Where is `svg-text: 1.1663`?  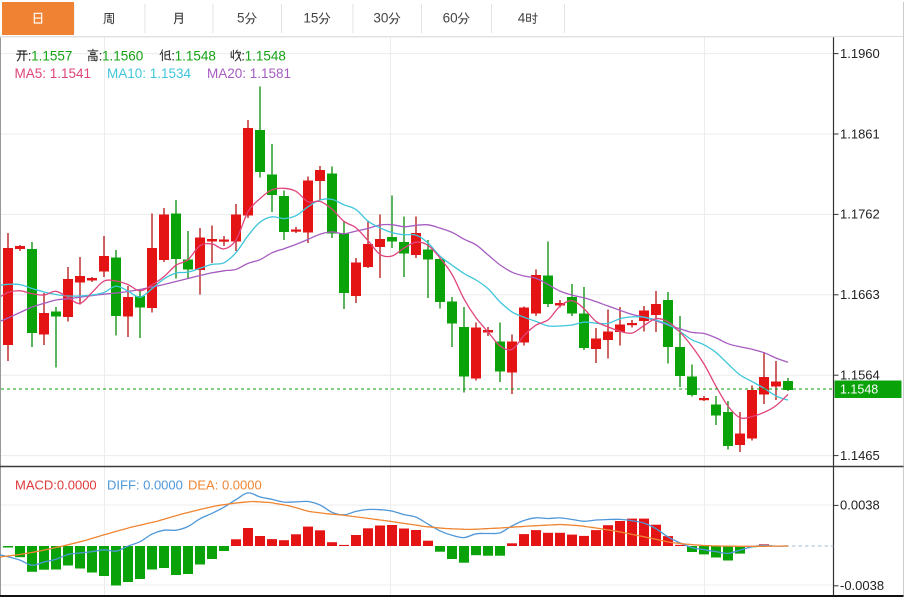 svg-text: 1.1663 is located at coordinates (860, 294).